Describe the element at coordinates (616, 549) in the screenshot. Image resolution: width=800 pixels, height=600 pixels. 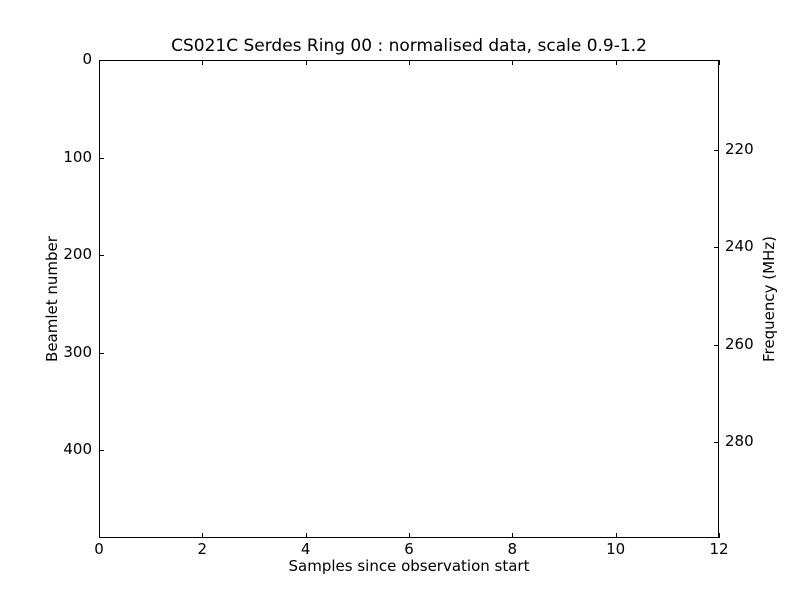
I see `x-tick-label: 10` at that location.